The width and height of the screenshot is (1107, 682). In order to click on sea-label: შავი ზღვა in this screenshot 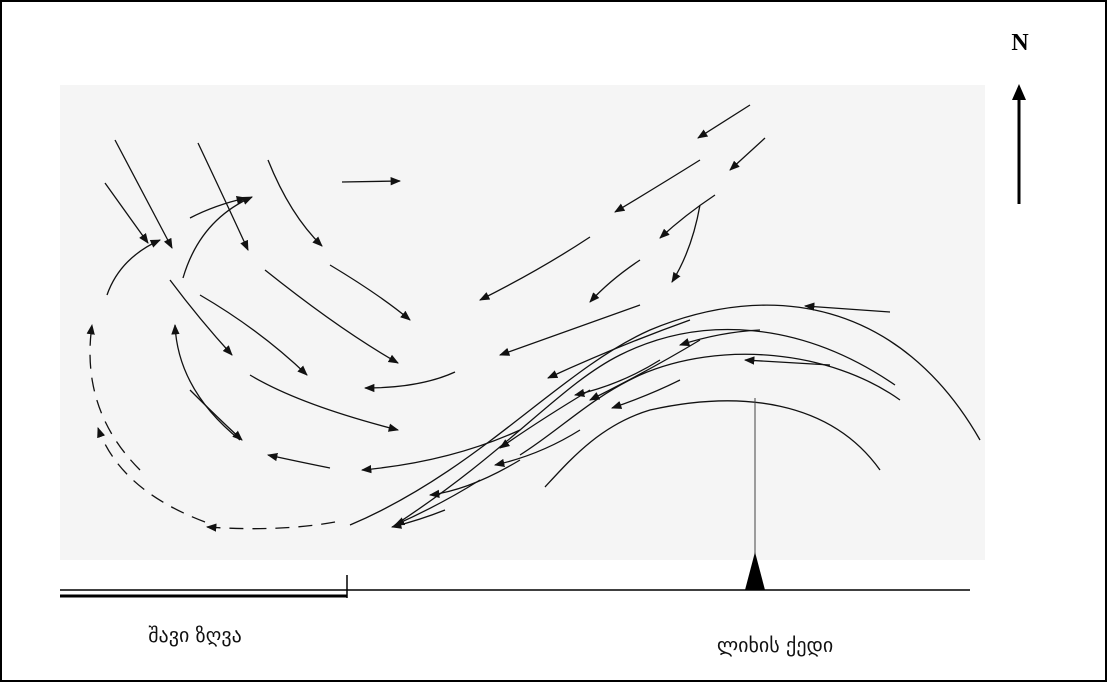, I will do `click(195, 635)`.